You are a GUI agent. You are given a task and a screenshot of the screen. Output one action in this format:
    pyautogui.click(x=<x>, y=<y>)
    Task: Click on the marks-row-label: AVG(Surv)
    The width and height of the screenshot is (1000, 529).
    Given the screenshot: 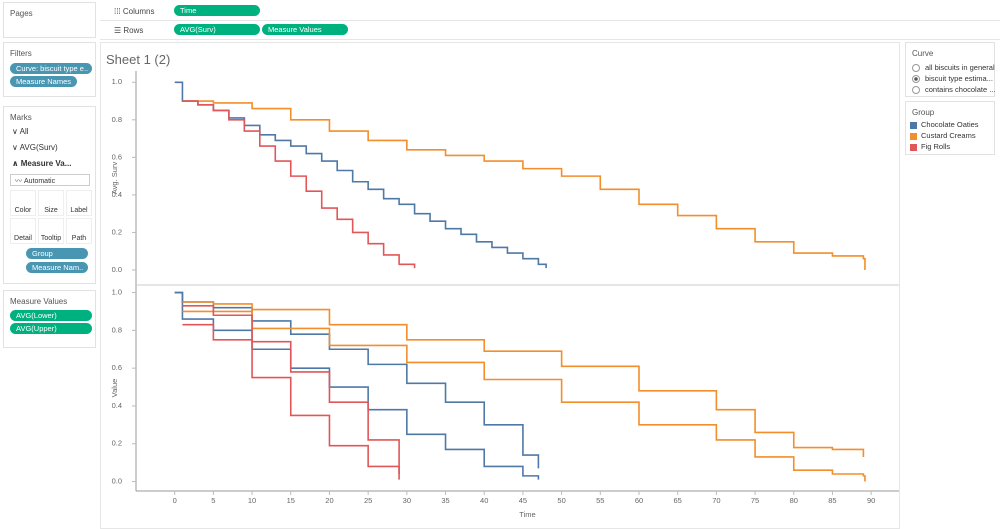 What is the action you would take?
    pyautogui.click(x=38, y=147)
    